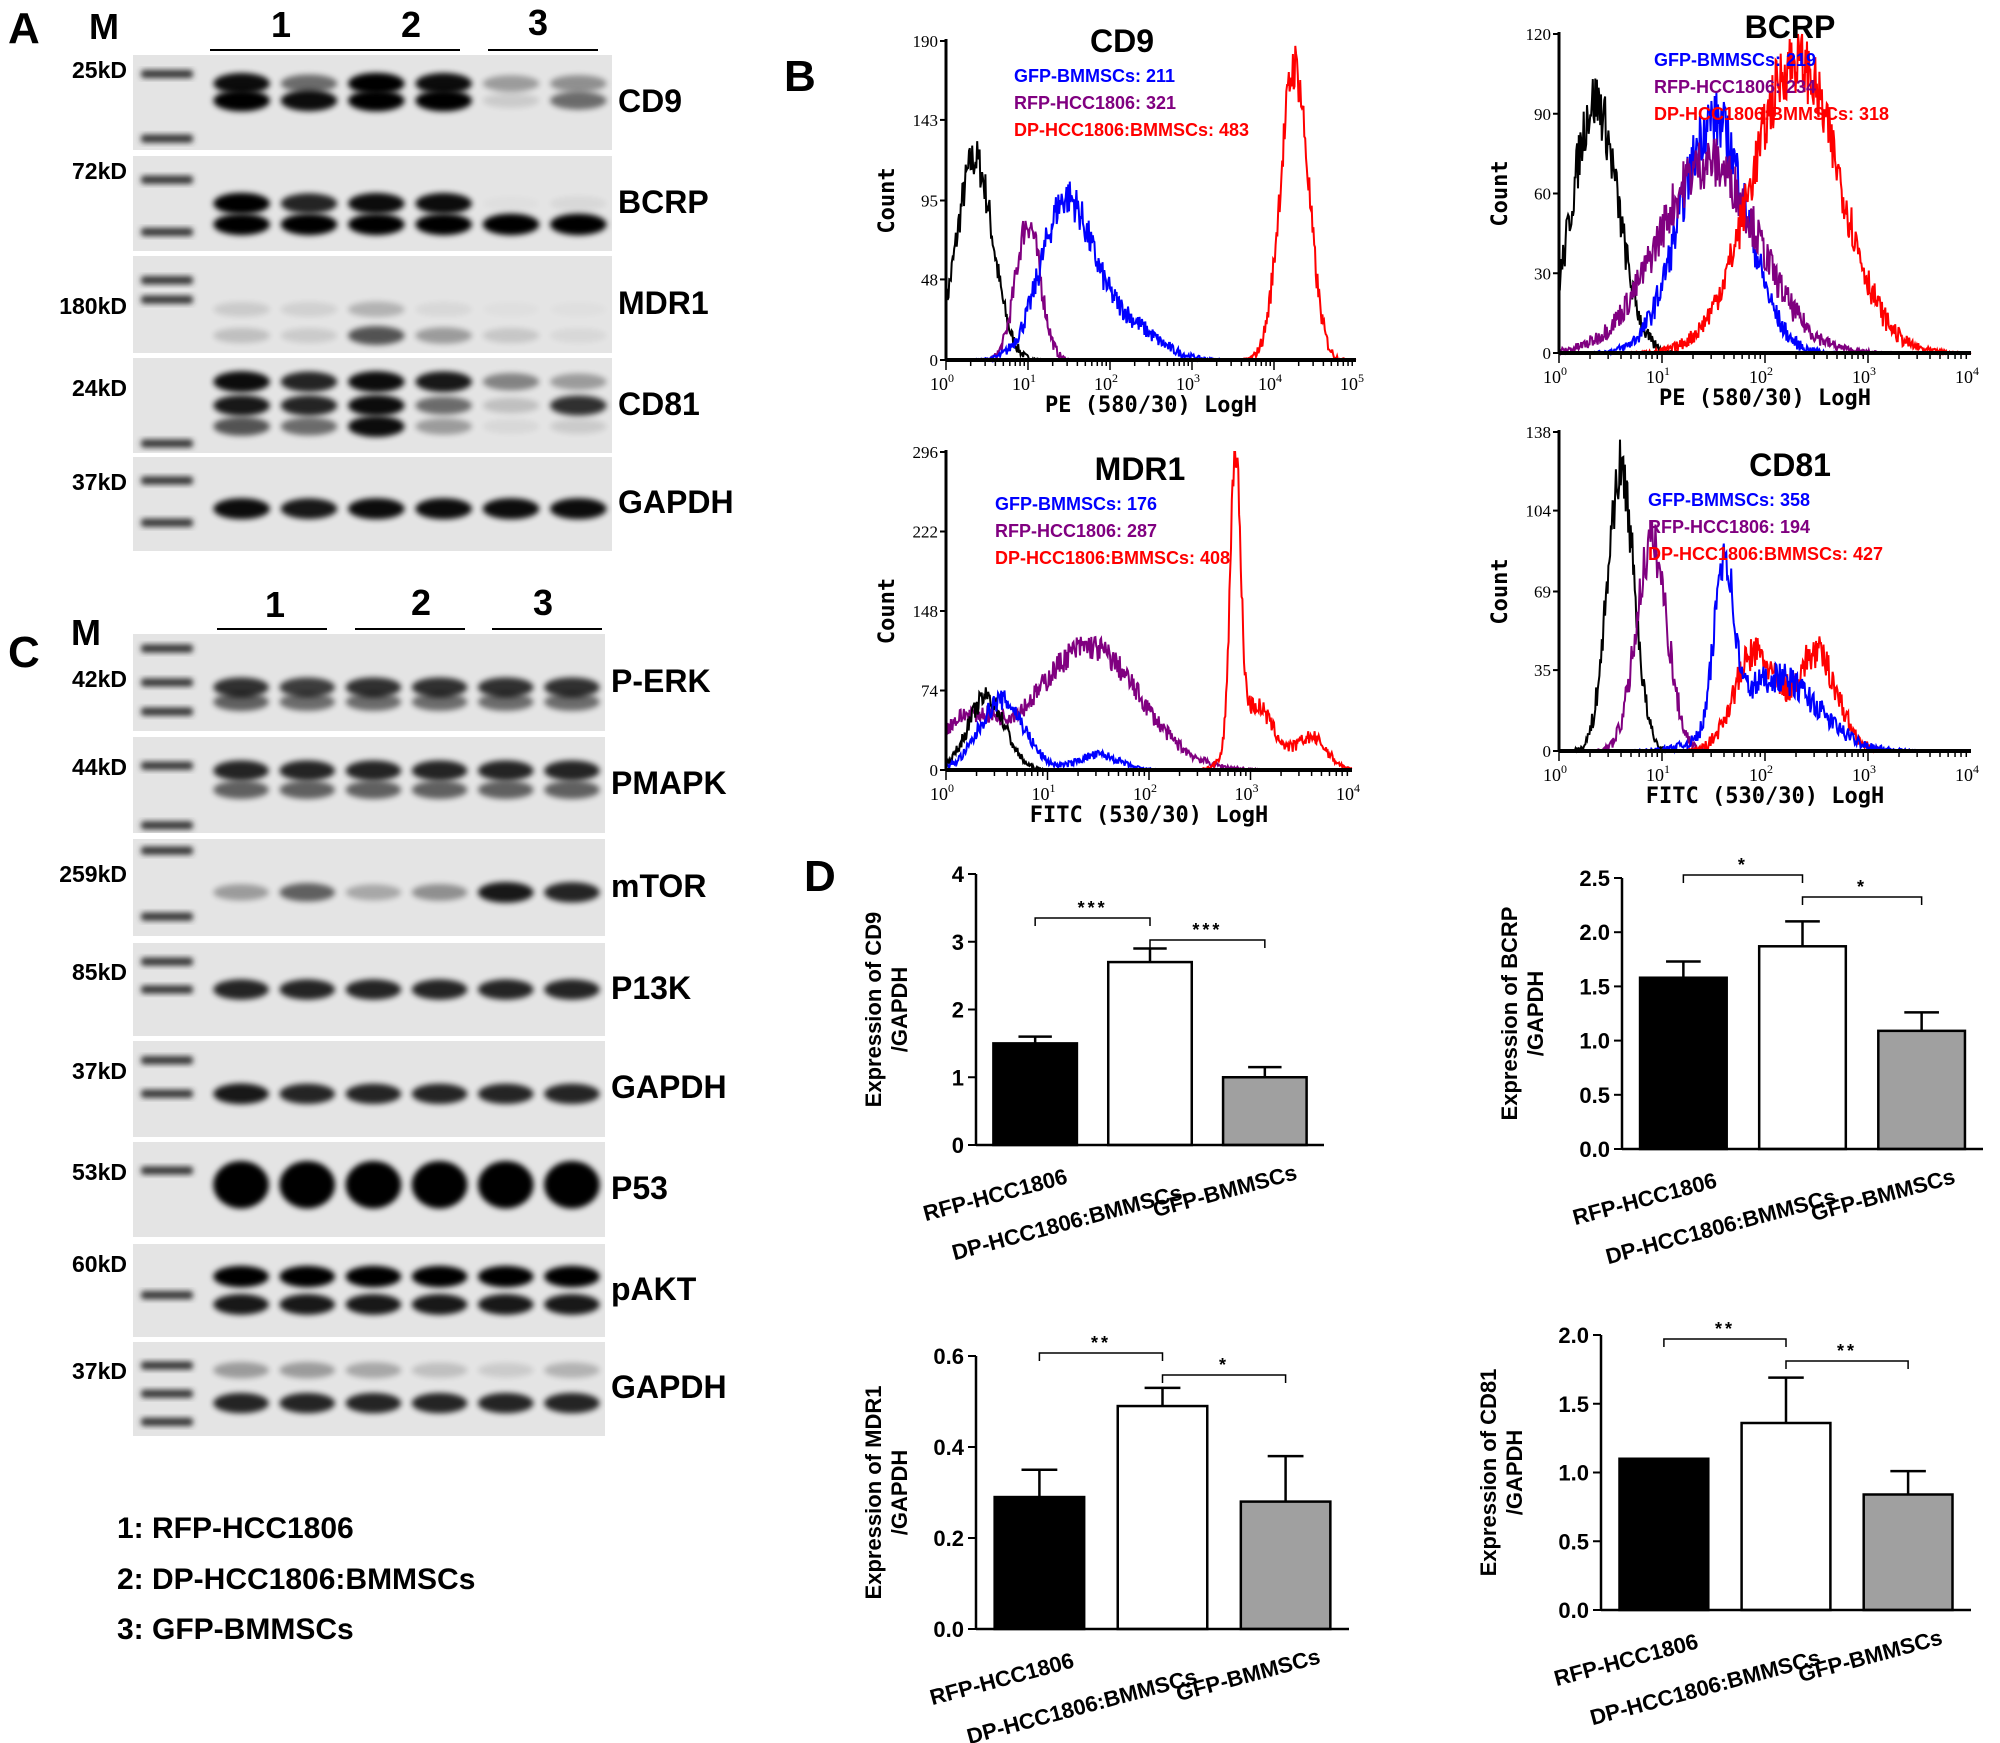 The image size is (2000, 1743). Describe the element at coordinates (1352, 382) in the screenshot. I see `x-tick-label: 10⁵` at that location.